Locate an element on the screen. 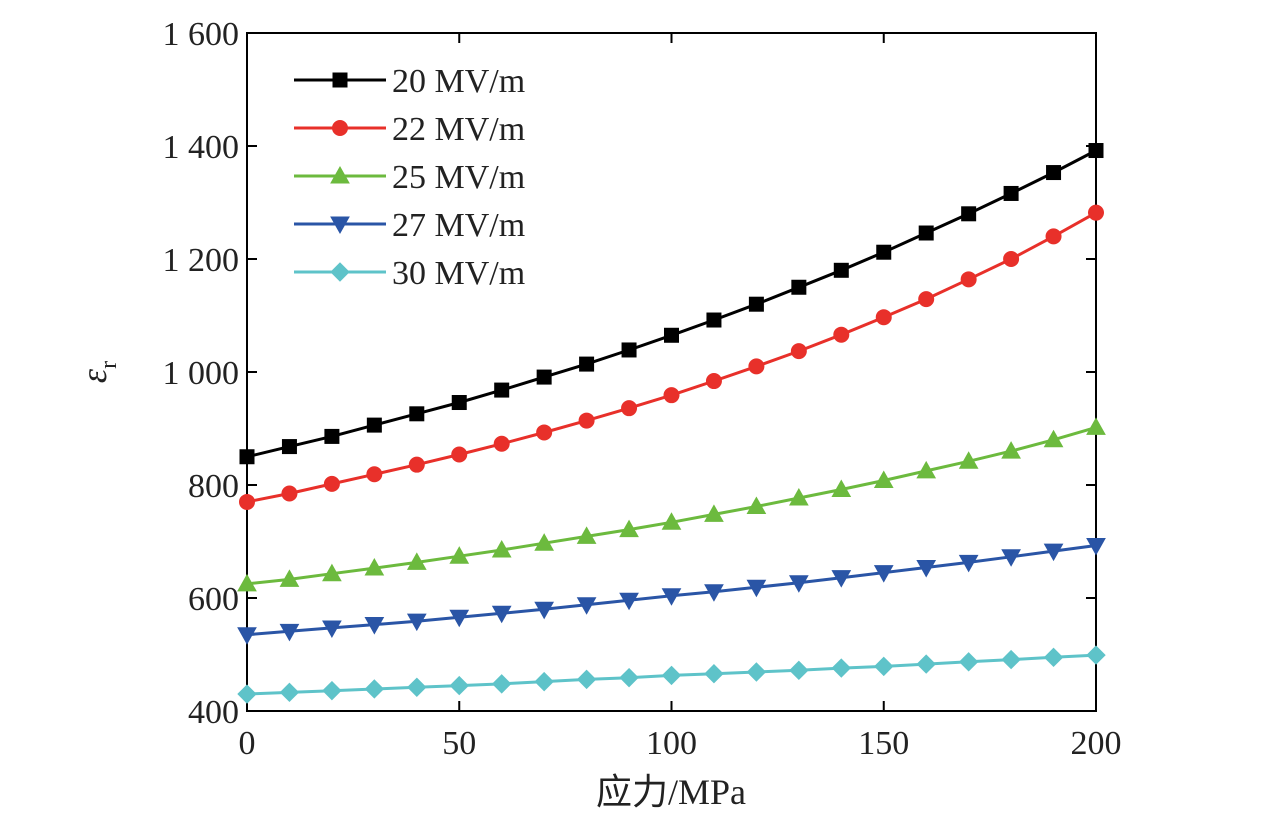  x-tick-label: 0 is located at coordinates (247, 743).